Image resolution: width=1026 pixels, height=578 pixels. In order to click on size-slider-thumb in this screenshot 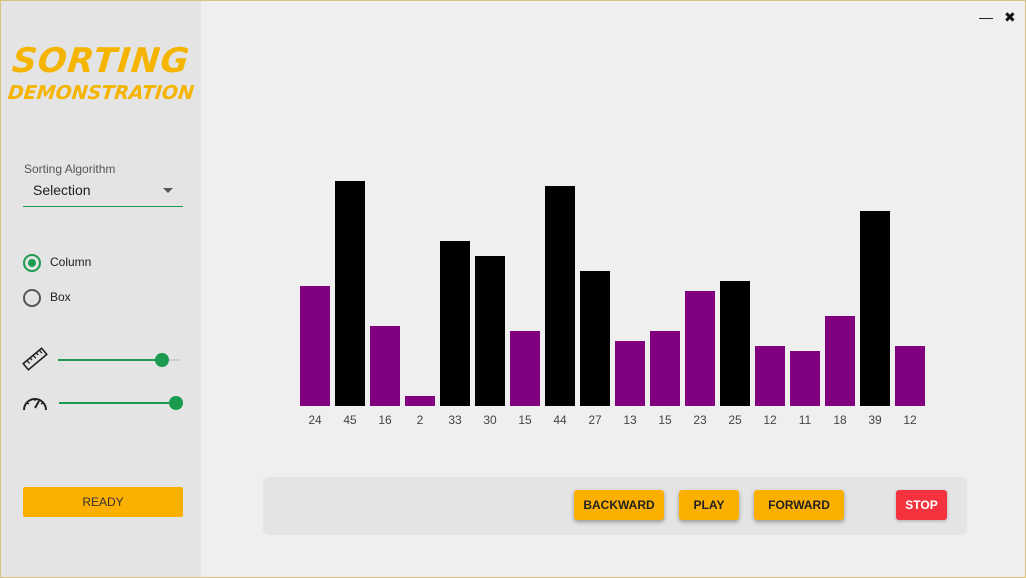, I will do `click(161, 360)`.